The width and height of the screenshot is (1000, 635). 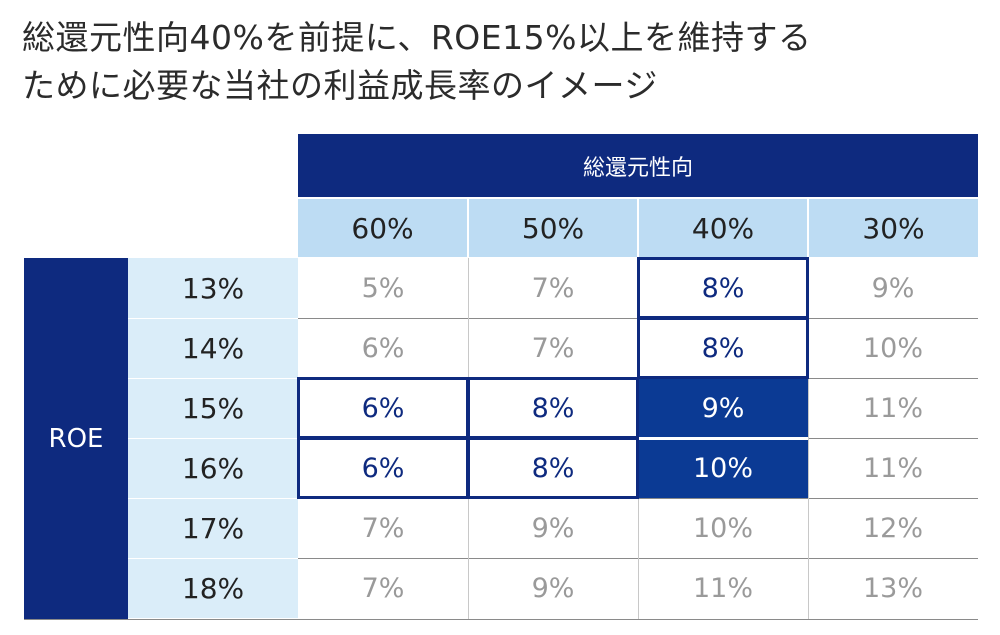 What do you see at coordinates (213, 588) in the screenshot?
I see `row-header: 18%` at bounding box center [213, 588].